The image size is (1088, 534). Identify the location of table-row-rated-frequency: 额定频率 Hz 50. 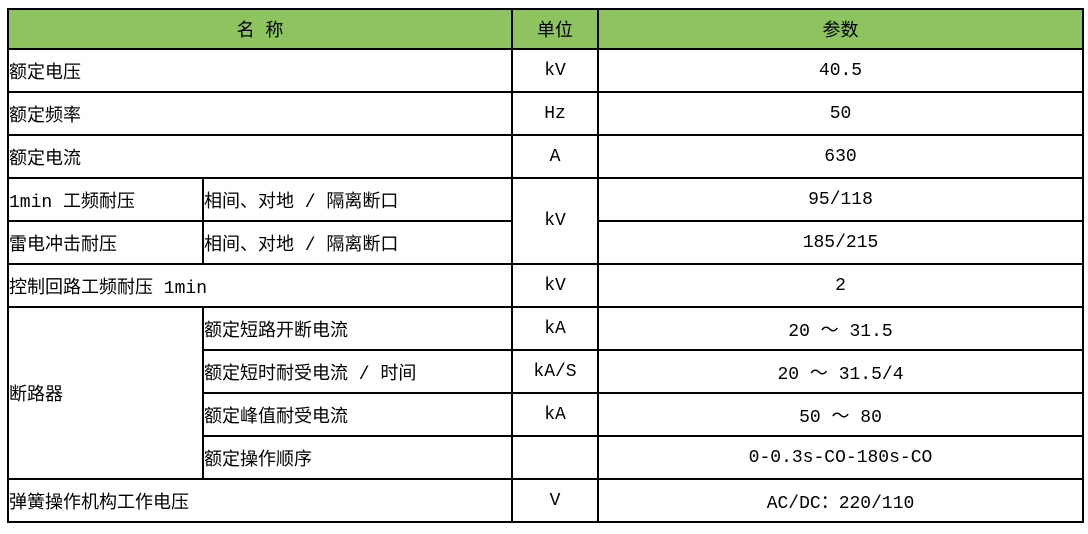
(545, 113).